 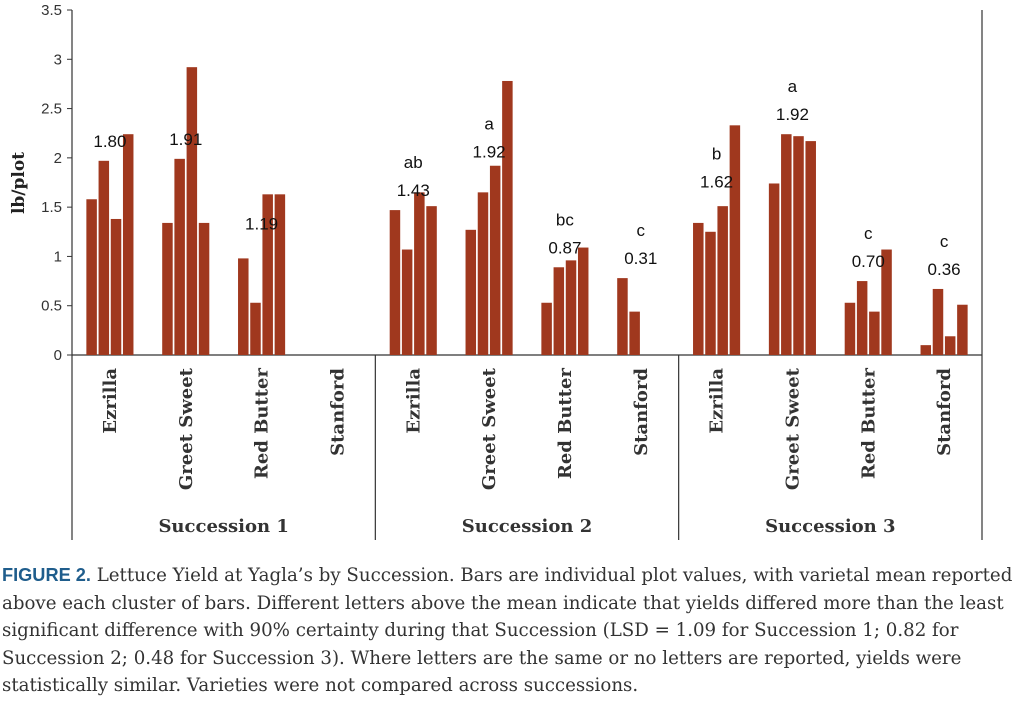 What do you see at coordinates (51, 306) in the screenshot?
I see `y-tick-label: 0.5` at bounding box center [51, 306].